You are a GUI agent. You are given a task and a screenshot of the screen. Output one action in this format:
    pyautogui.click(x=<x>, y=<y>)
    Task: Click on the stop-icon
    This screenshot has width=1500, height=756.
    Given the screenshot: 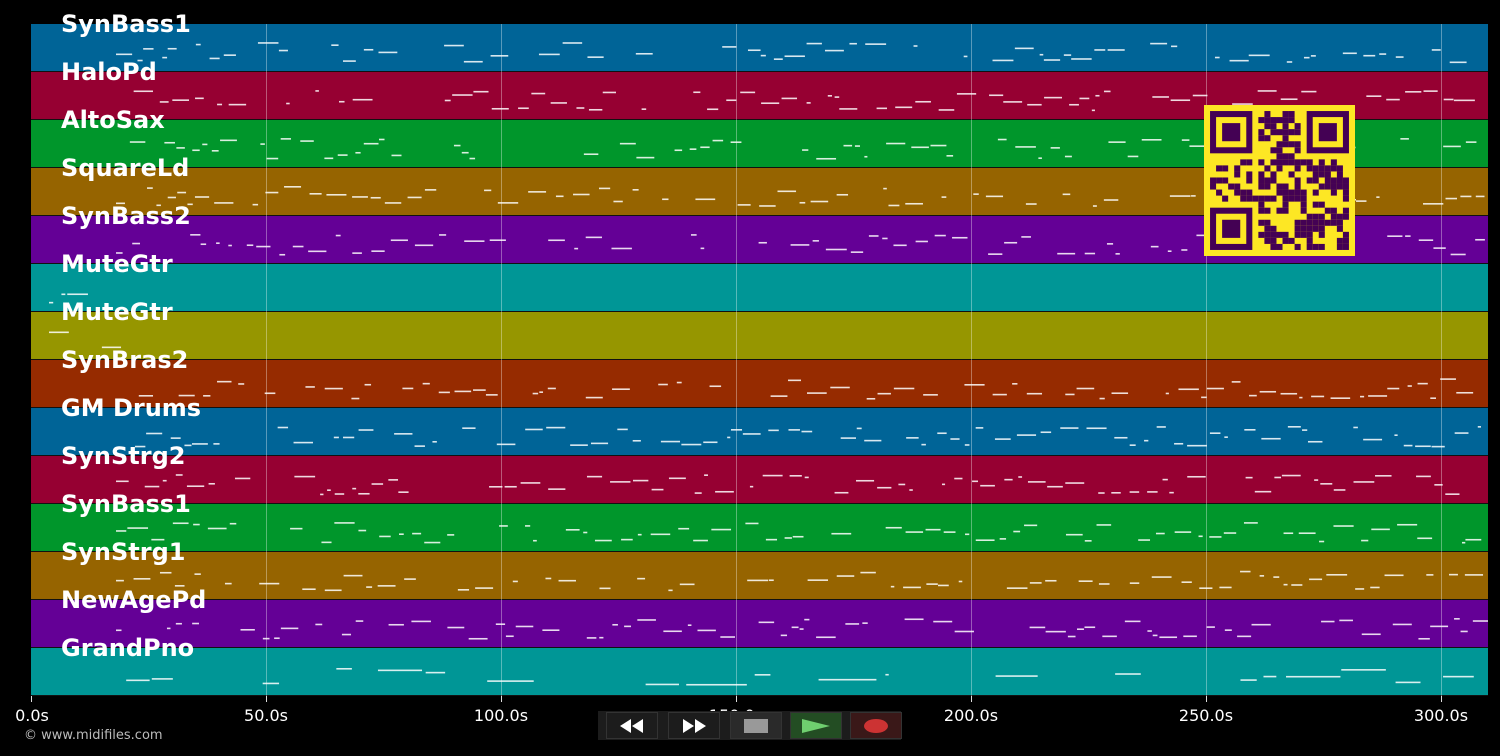 What is the action you would take?
    pyautogui.click(x=756, y=725)
    